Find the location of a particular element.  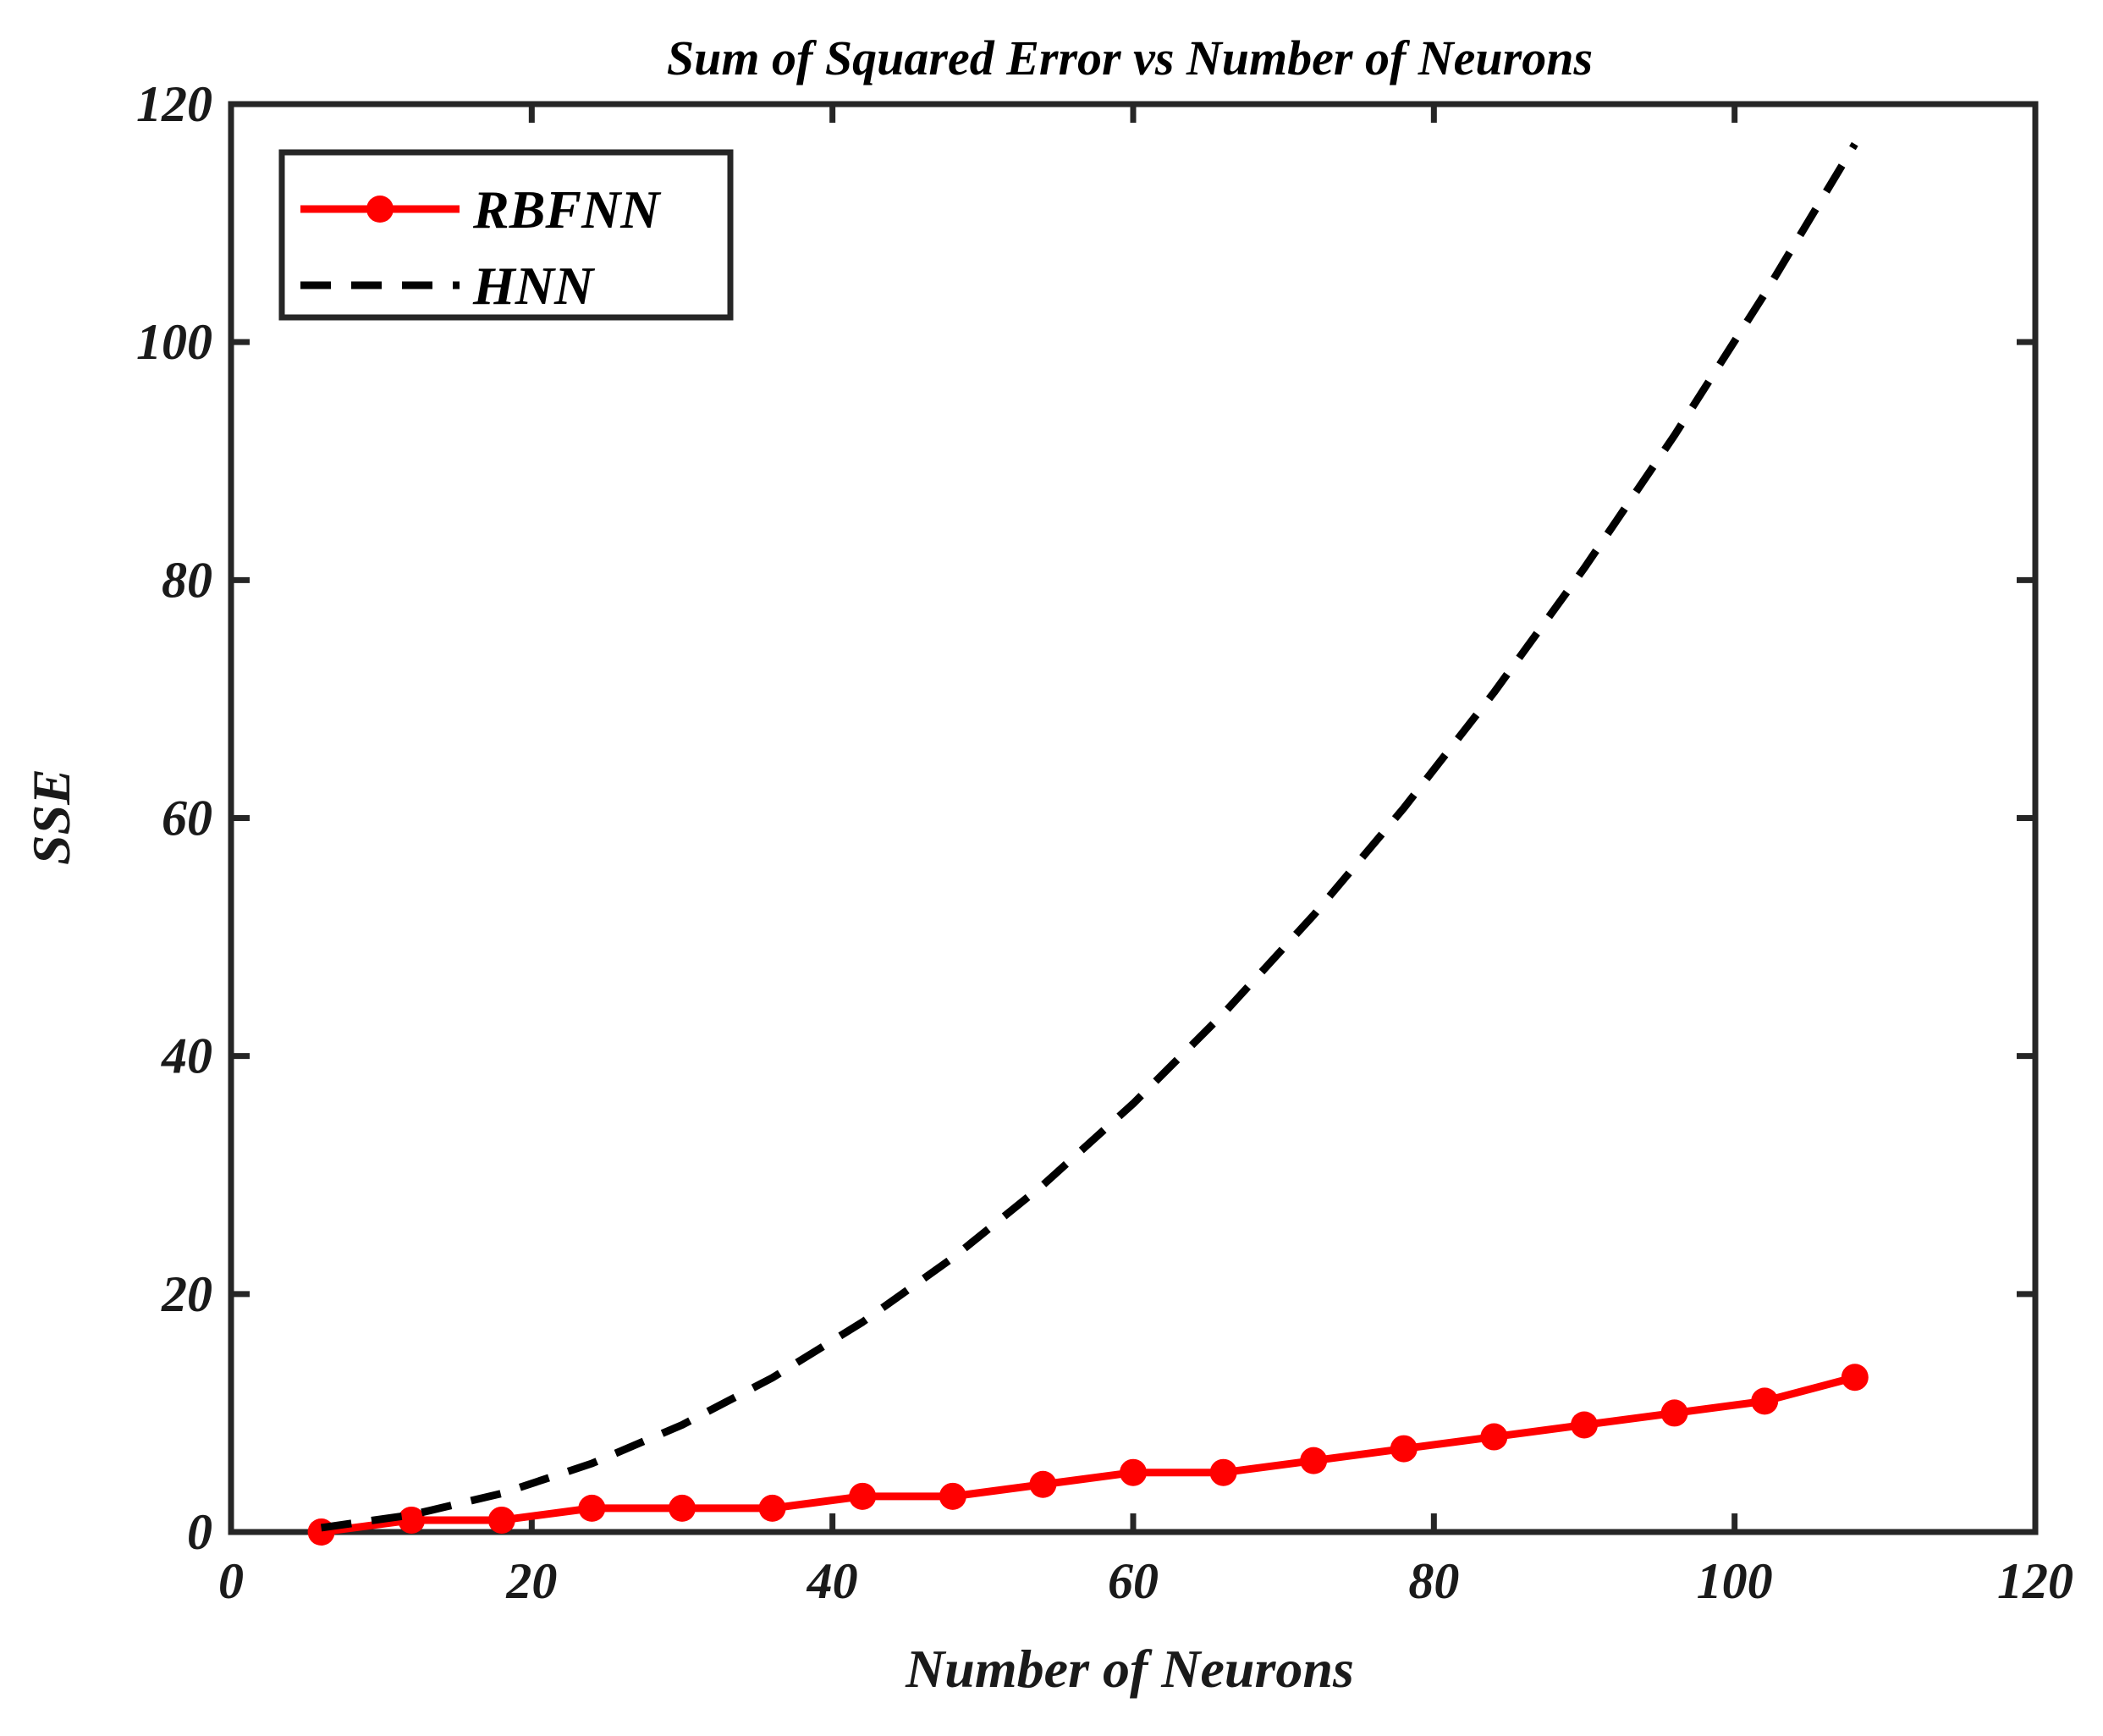

y-tick-label: 80 is located at coordinates (187, 580).